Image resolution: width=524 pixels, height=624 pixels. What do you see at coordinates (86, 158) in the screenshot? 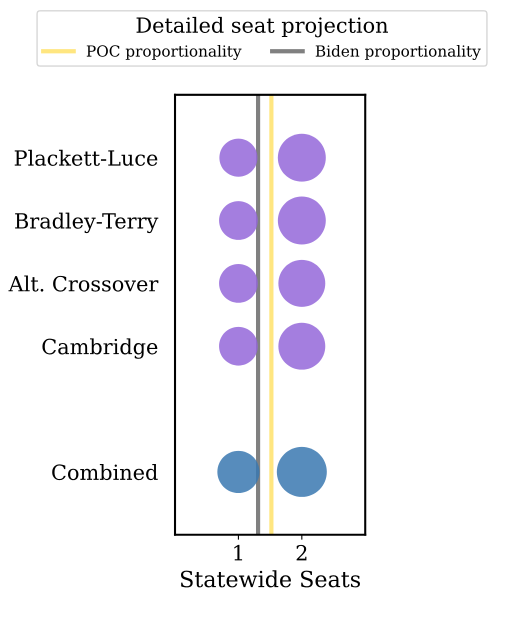
I see `y-tick-label: Plackett-Luce` at bounding box center [86, 158].